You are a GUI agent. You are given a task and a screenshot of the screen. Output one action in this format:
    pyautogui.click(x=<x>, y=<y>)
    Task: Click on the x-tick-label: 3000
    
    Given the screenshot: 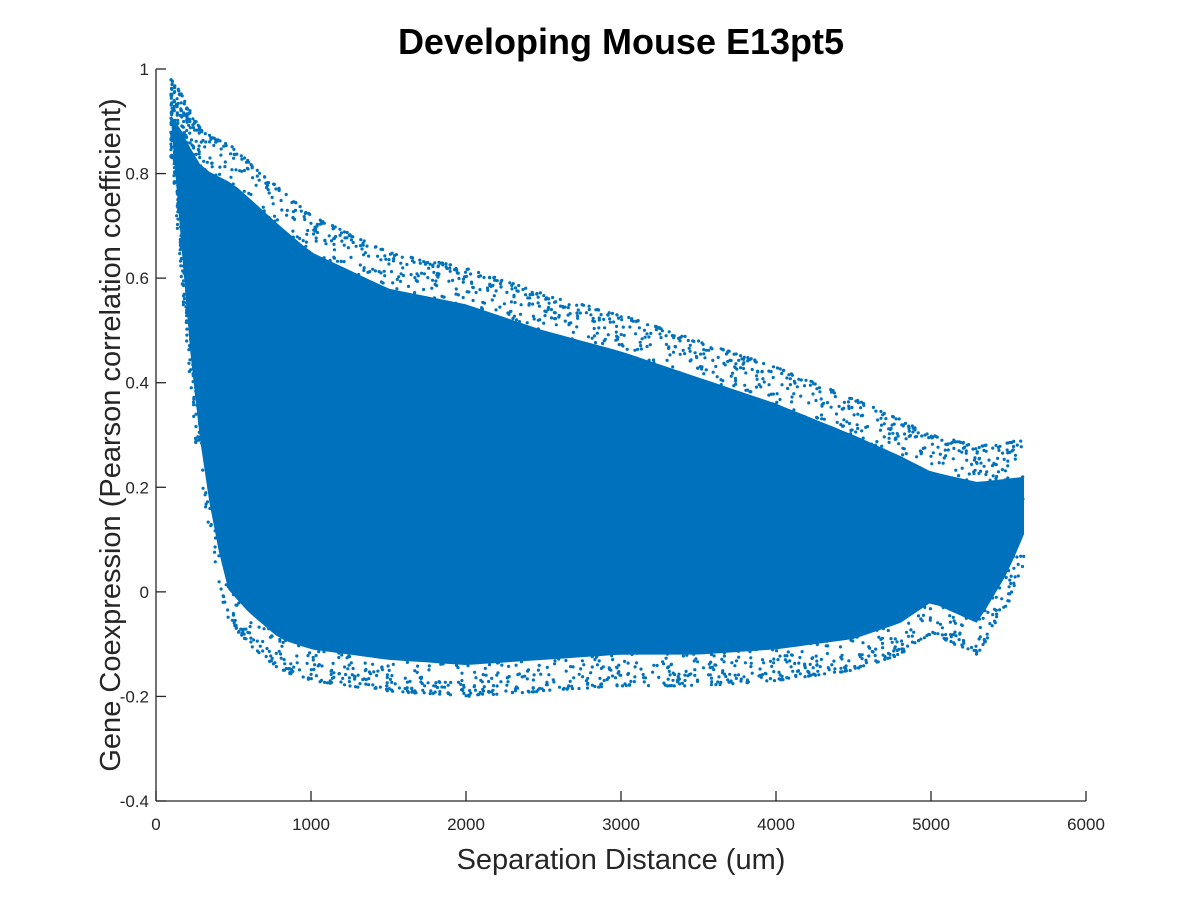 What is the action you would take?
    pyautogui.click(x=621, y=824)
    